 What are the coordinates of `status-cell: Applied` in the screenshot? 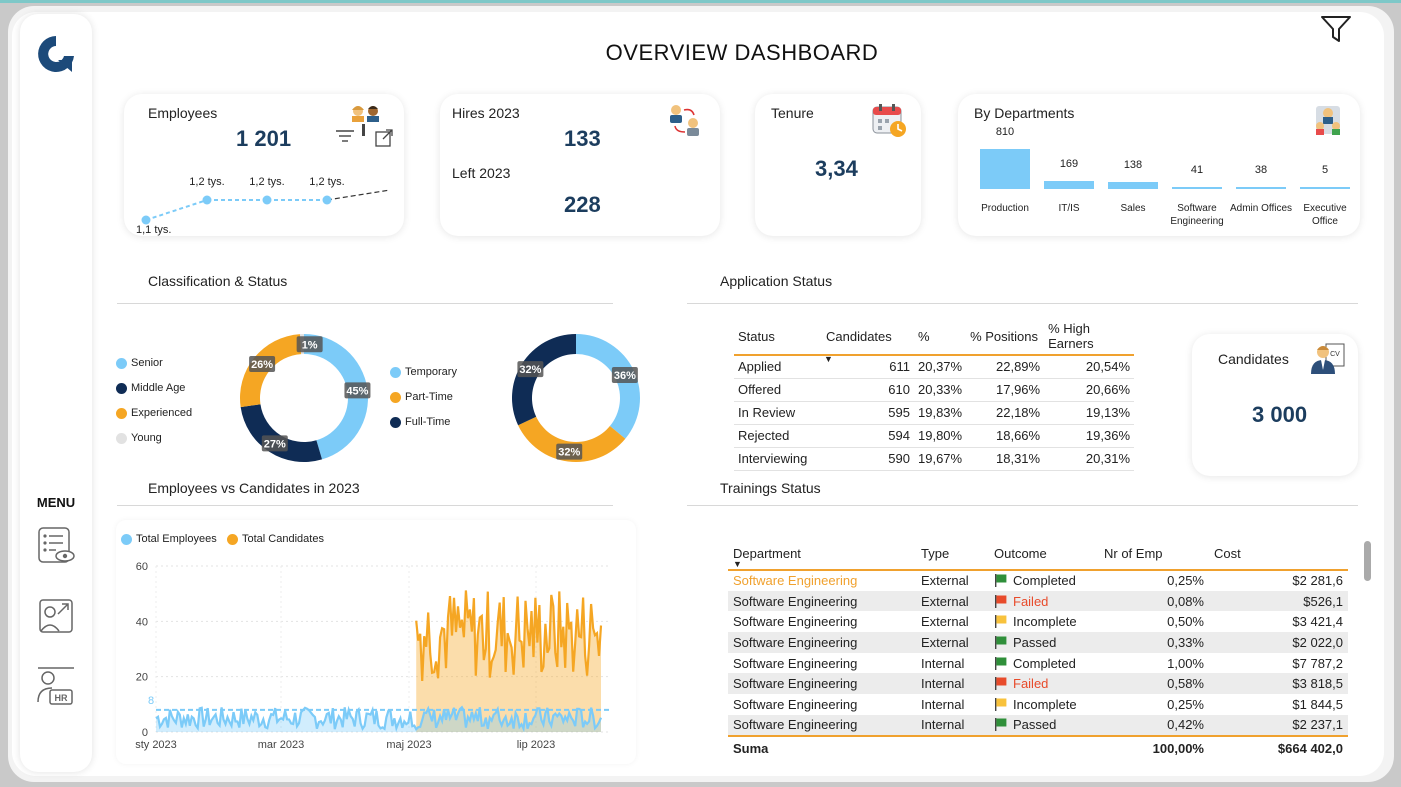 It's located at (778, 367).